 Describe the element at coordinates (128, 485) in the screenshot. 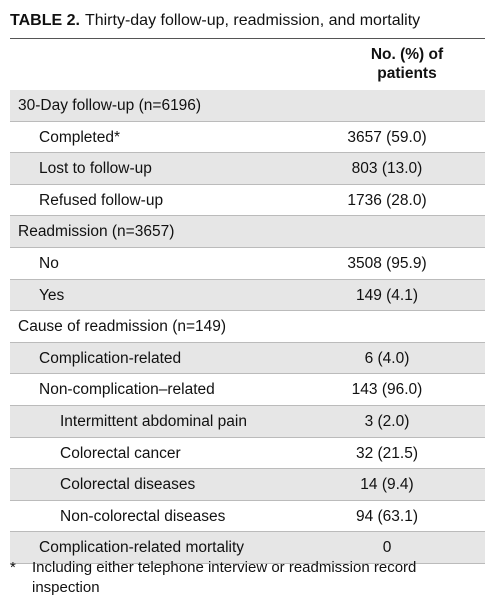

I see `row-label: Colorectal diseases` at that location.